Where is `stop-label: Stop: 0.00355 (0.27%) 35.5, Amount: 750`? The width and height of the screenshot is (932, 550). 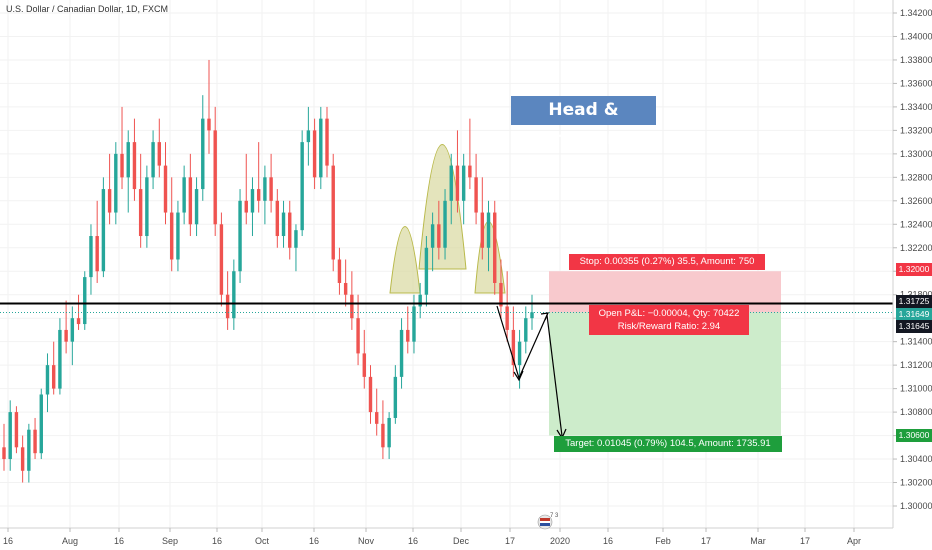 stop-label: Stop: 0.00355 (0.27%) 35.5, Amount: 750 is located at coordinates (667, 262).